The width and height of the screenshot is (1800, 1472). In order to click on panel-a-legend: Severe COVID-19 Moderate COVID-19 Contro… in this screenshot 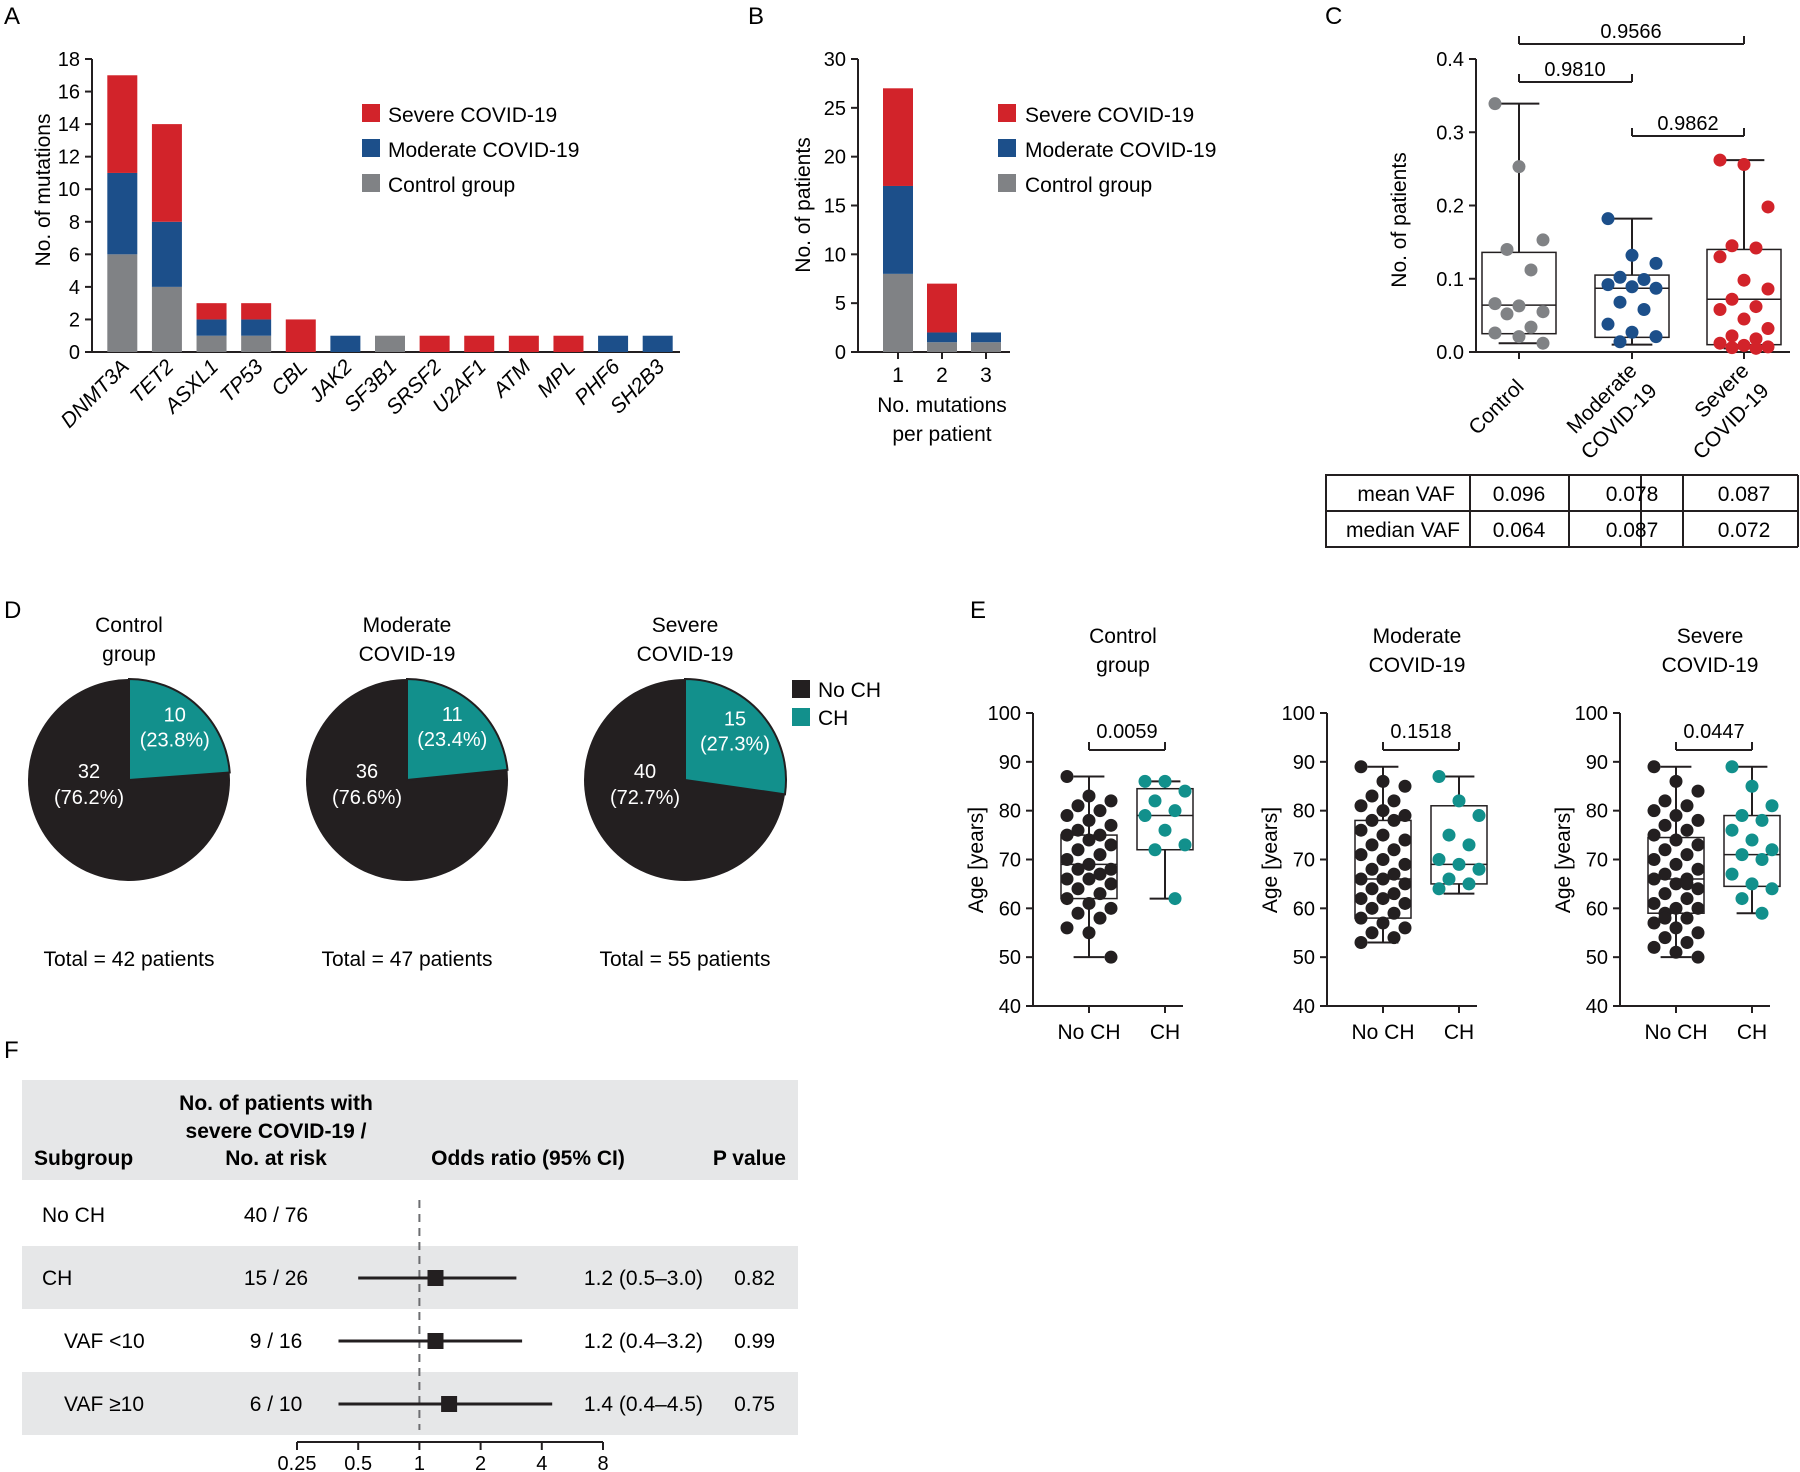, I will do `click(470, 150)`.